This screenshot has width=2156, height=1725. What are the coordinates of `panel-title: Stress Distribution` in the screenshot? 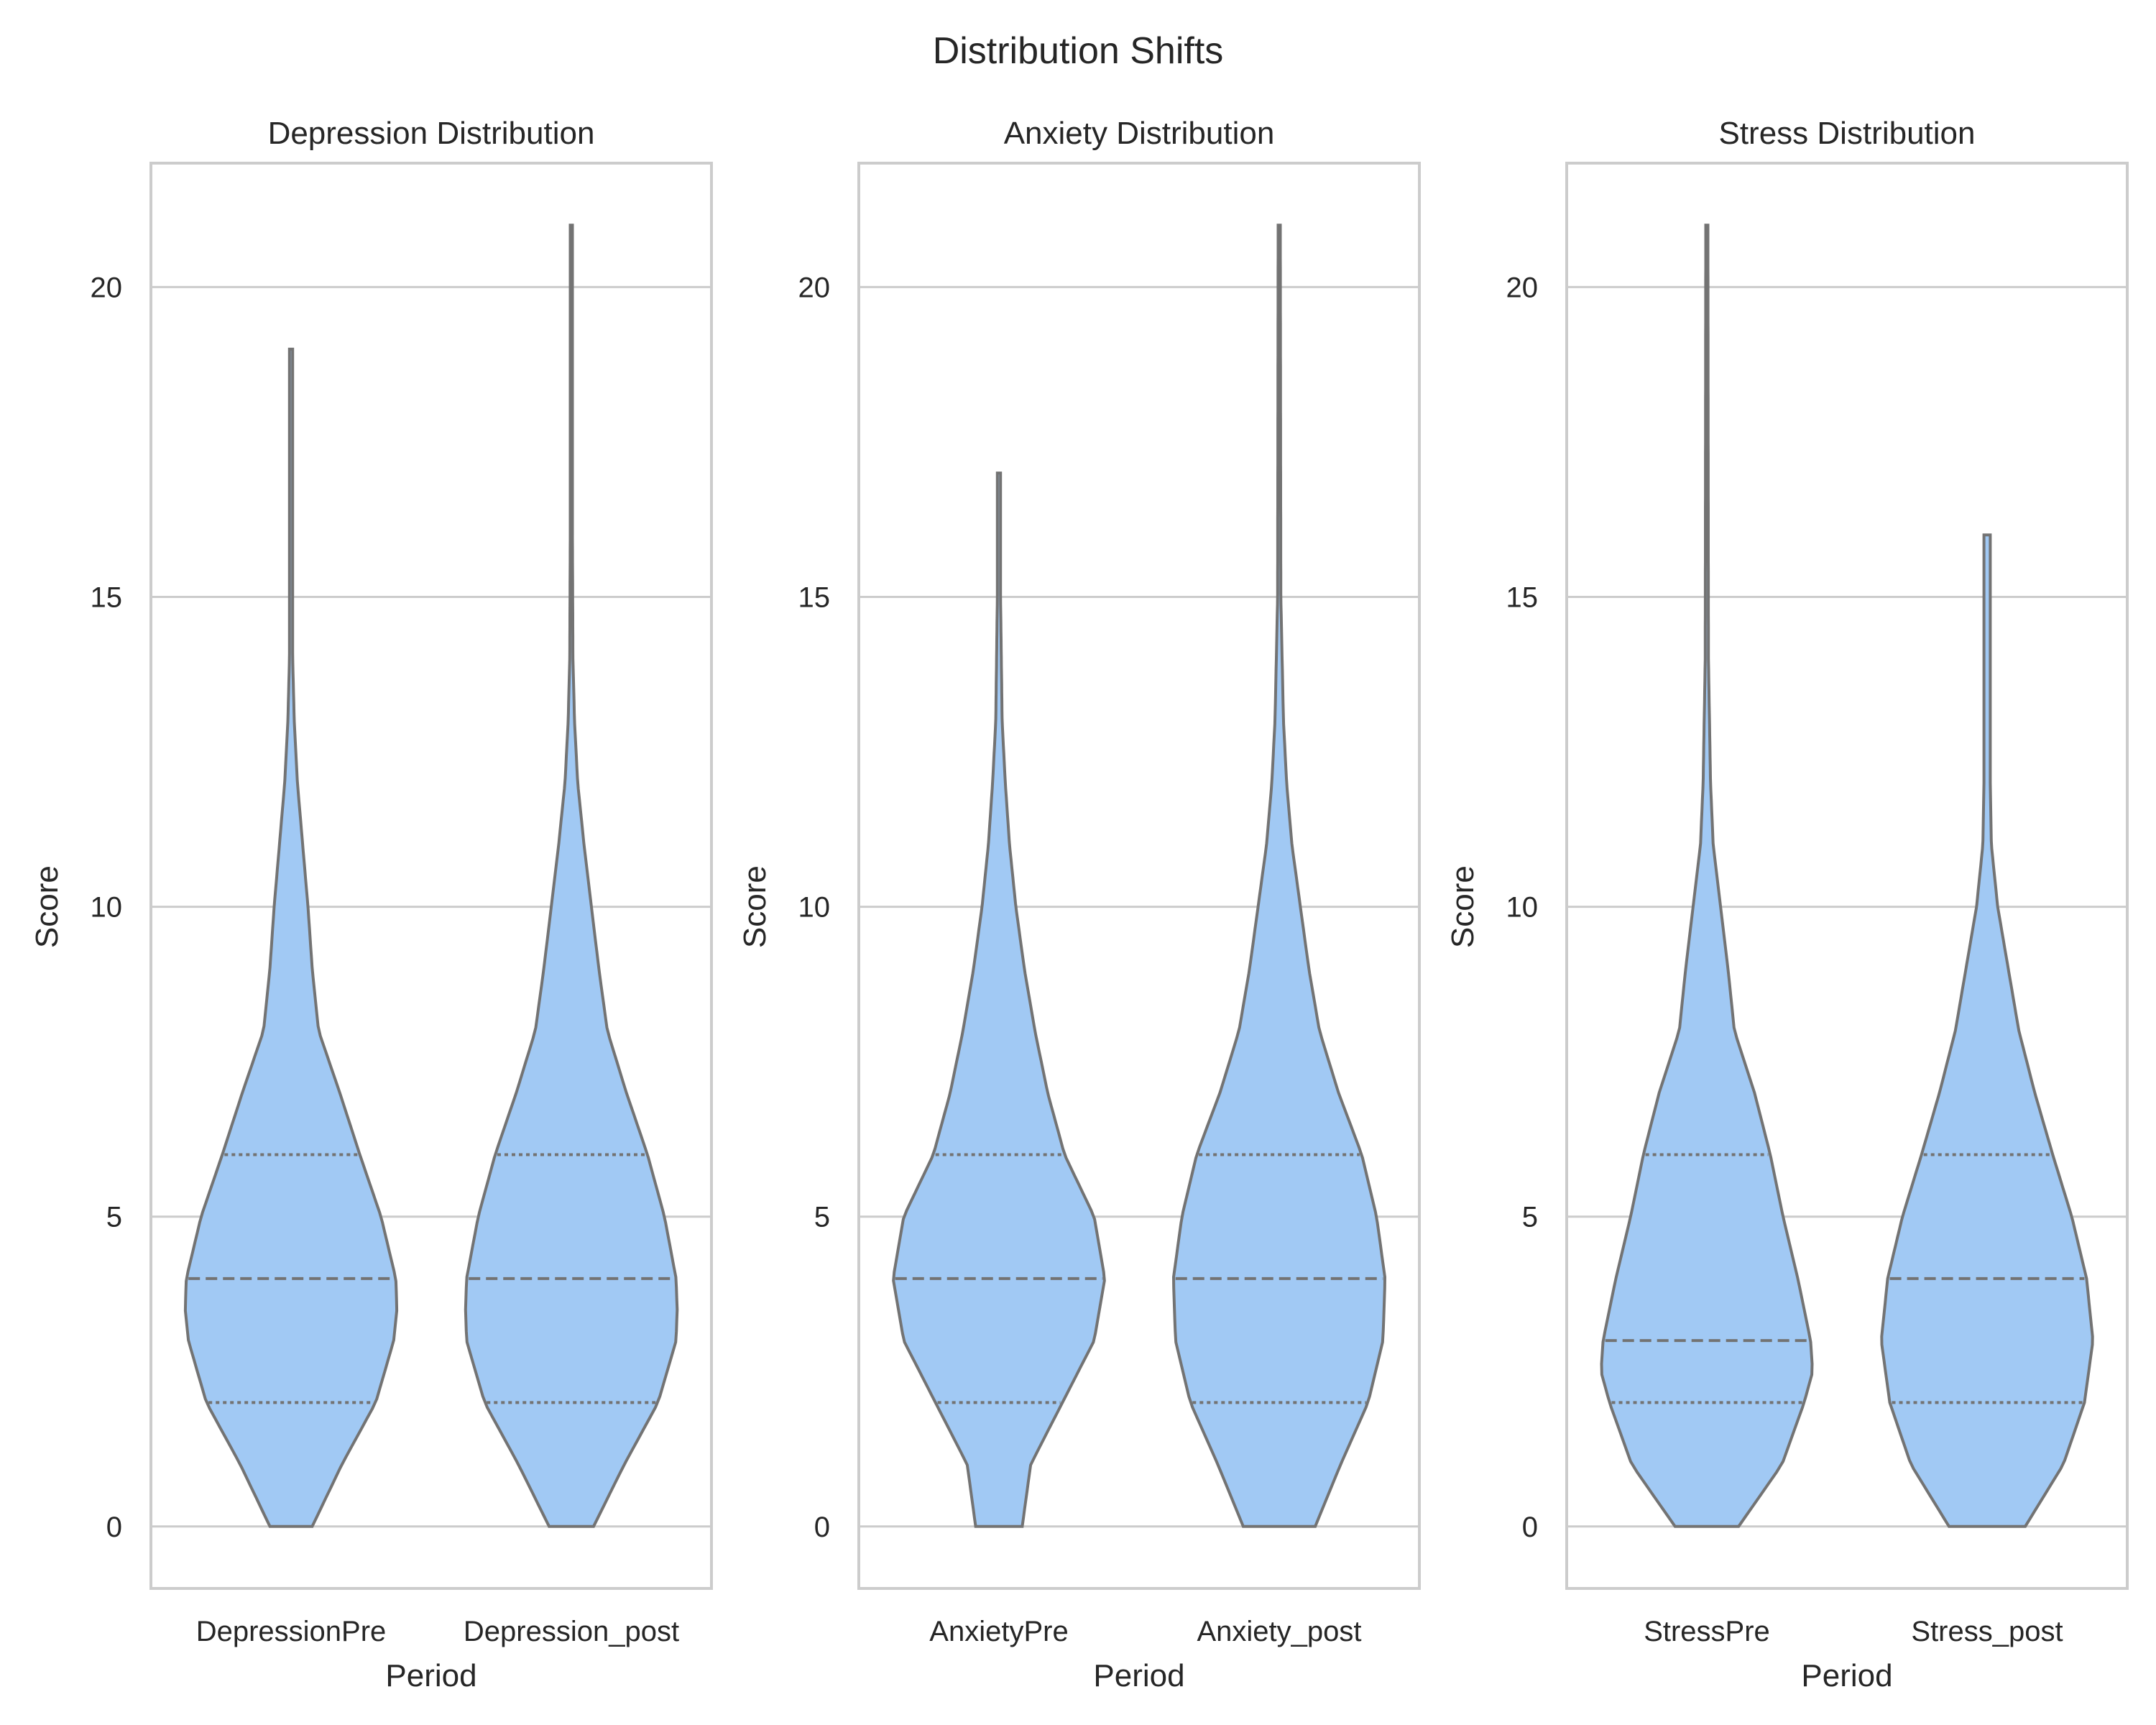 It's located at (1846, 133).